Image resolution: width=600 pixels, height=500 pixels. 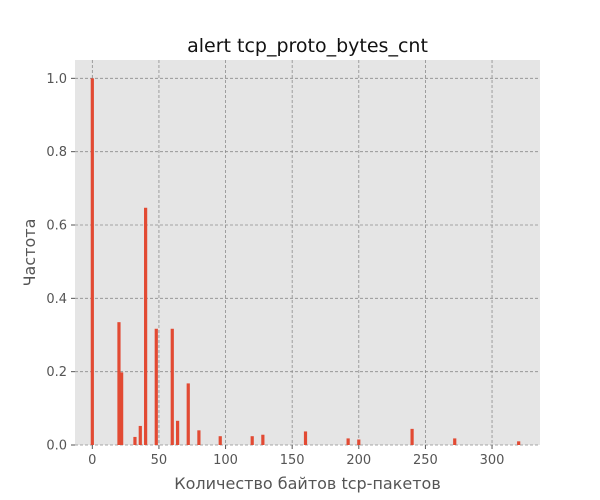 What do you see at coordinates (56, 226) in the screenshot?
I see `y-tick-label: 0.6` at bounding box center [56, 226].